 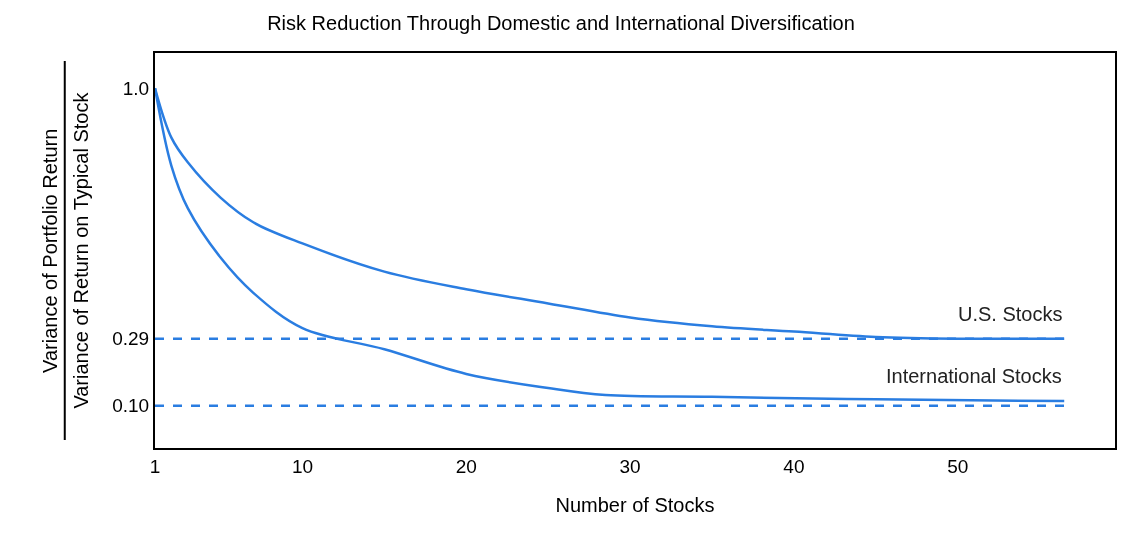 I want to click on series-label: International Stocks, so click(x=974, y=376).